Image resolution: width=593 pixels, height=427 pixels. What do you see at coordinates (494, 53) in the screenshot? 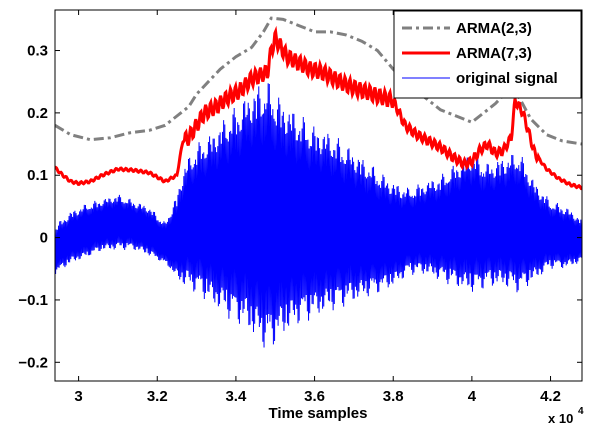
I see `legend-label: ARMA(7,3)` at bounding box center [494, 53].